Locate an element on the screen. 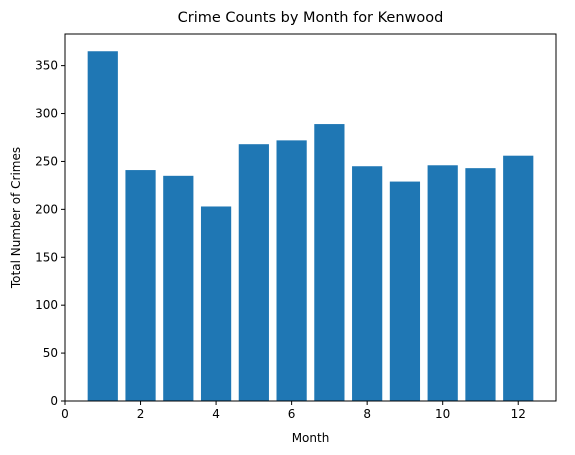 This screenshot has height=455, width=575. x-axis-ticks: 0 2 4 6 8 10 12 is located at coordinates (293, 411).